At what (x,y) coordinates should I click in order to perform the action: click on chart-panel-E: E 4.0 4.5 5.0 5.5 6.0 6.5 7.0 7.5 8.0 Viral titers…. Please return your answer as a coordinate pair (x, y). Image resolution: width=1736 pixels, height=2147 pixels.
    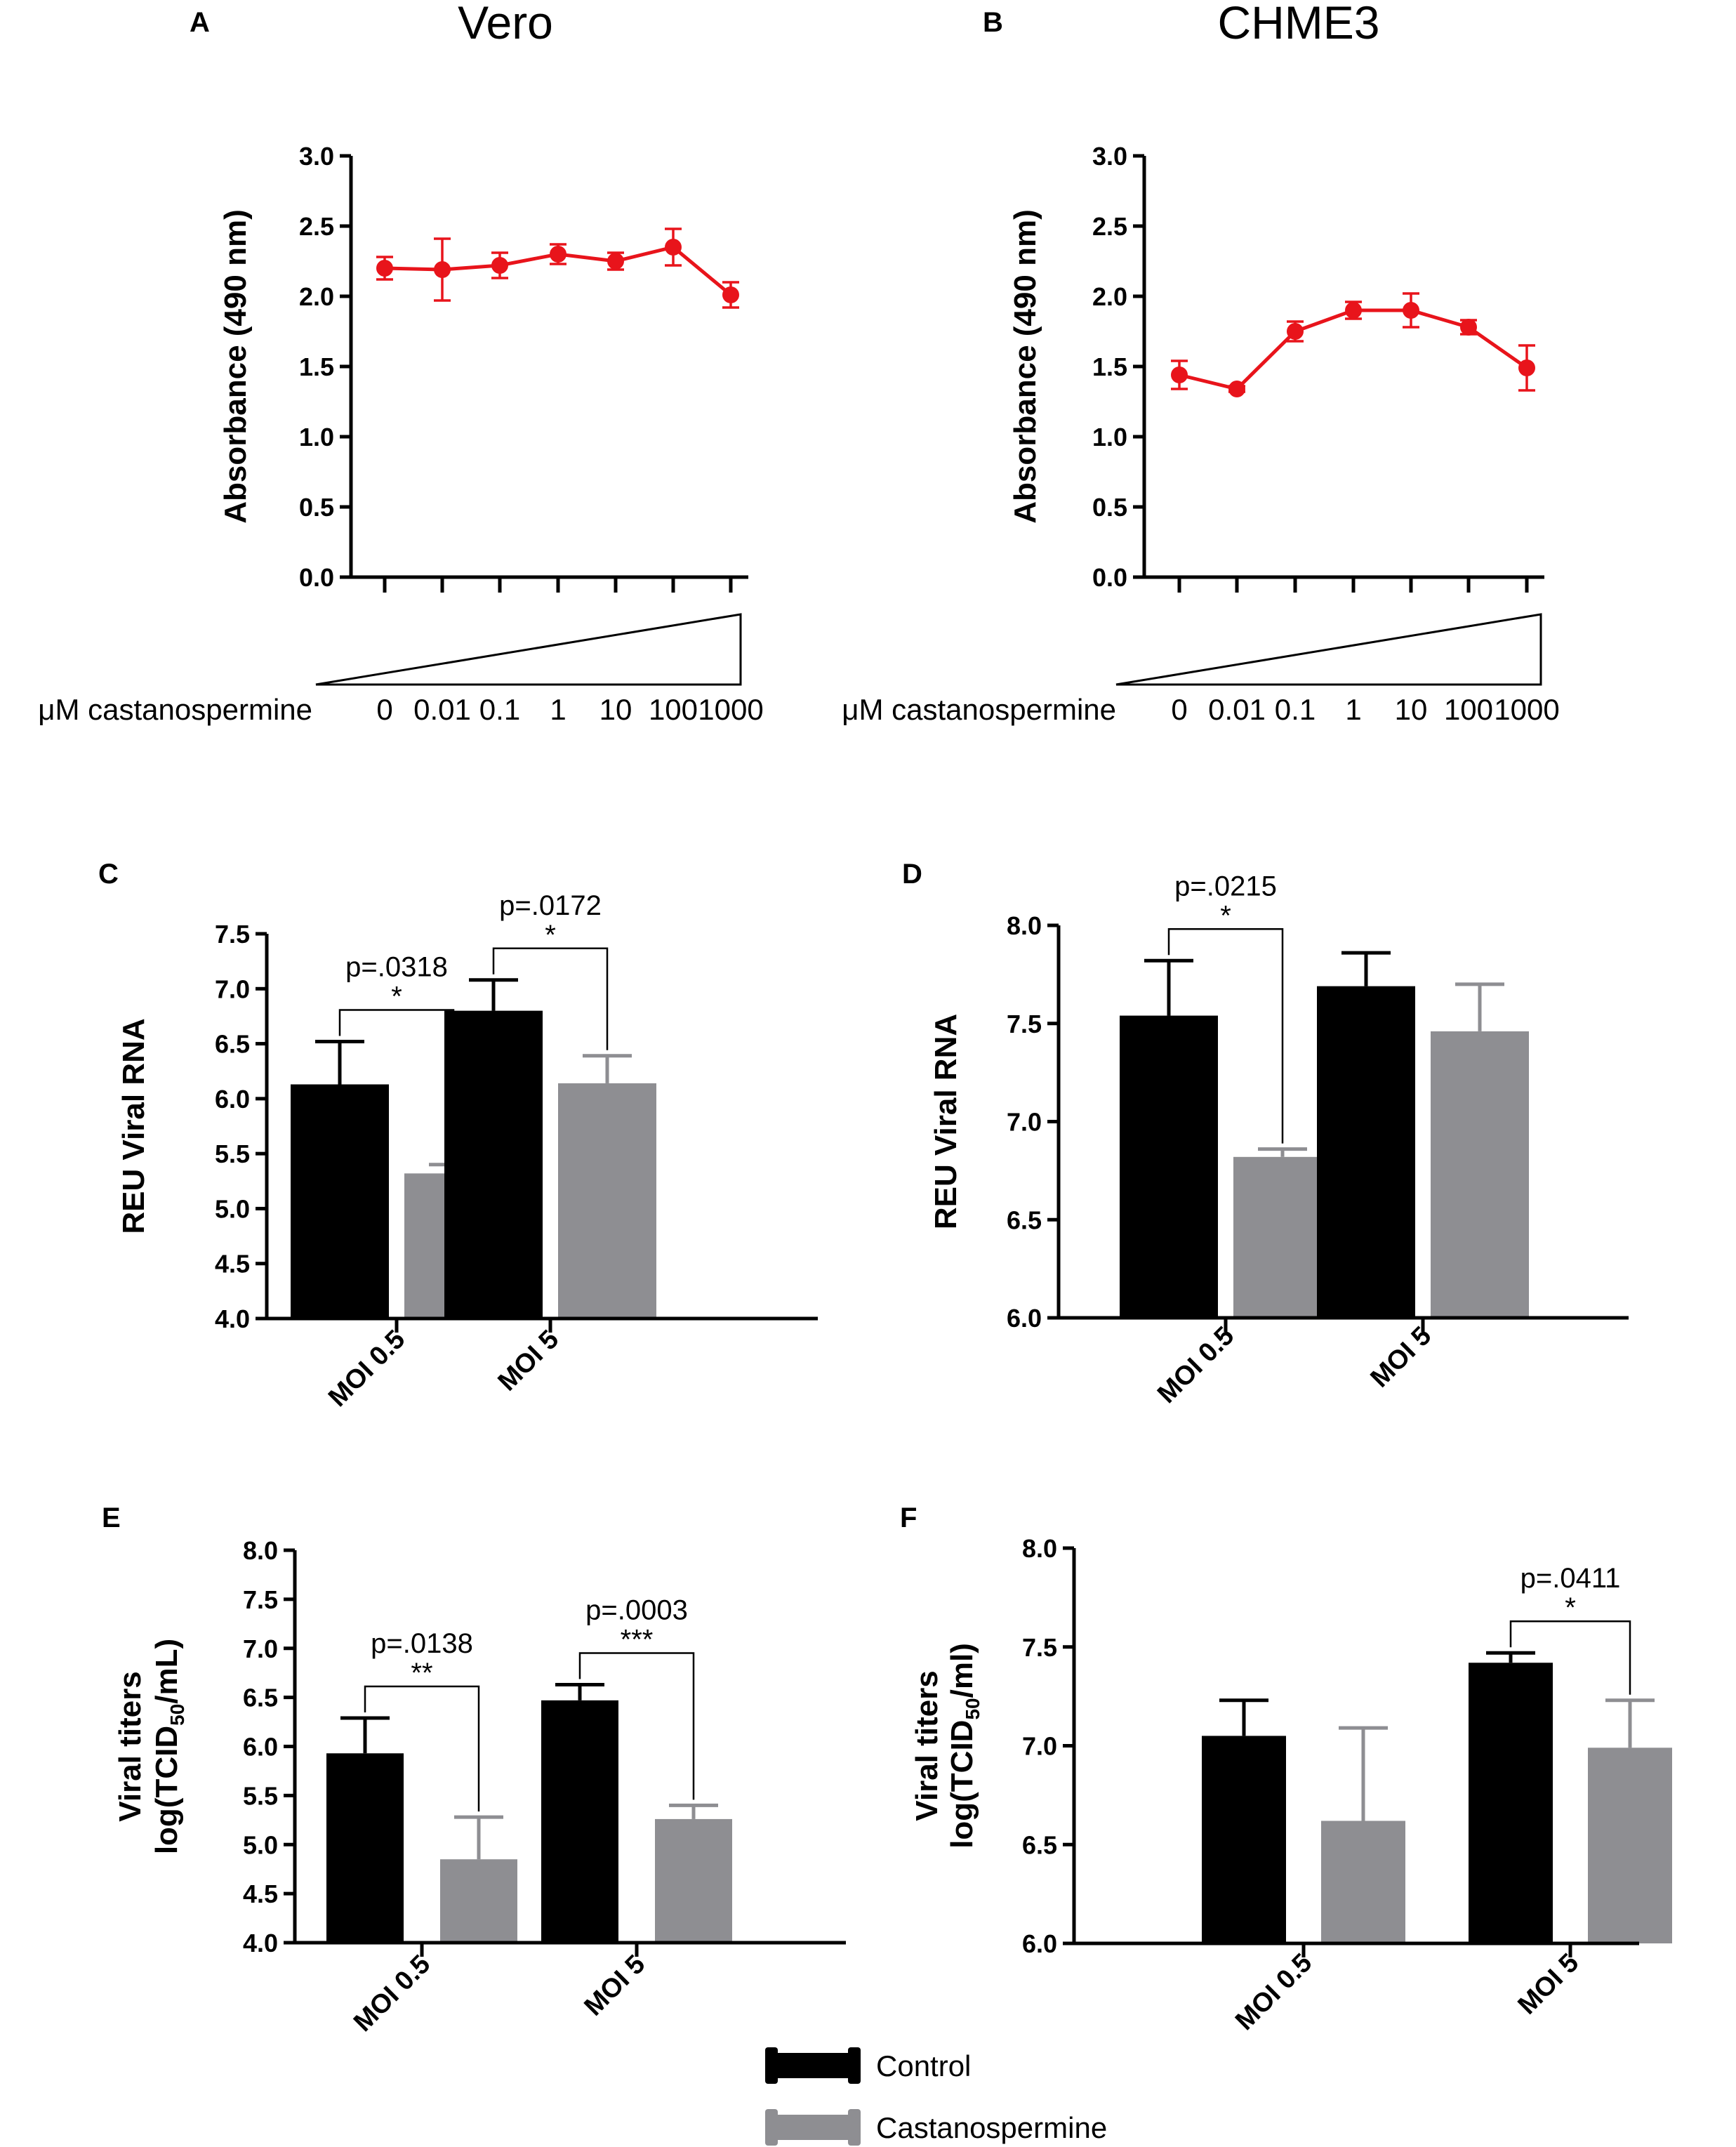
    Looking at the image, I should click on (474, 1769).